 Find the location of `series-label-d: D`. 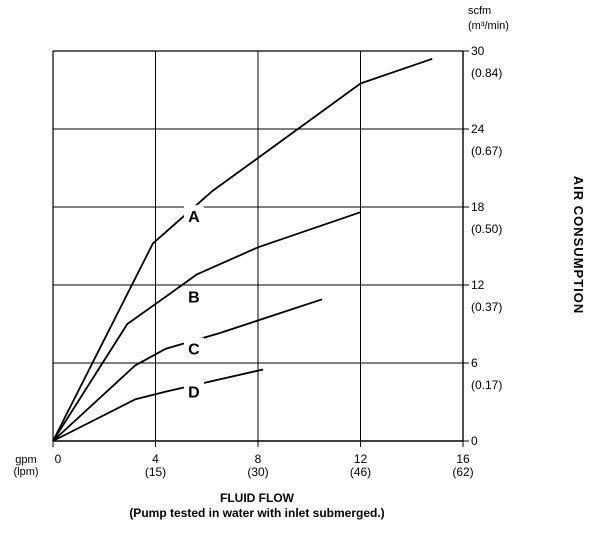

series-label-d: D is located at coordinates (194, 393).